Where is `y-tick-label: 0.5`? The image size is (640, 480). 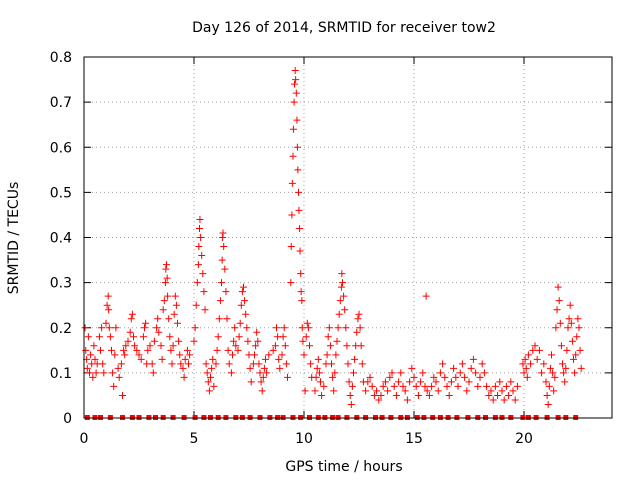 y-tick-label: 0.5 is located at coordinates (61, 193).